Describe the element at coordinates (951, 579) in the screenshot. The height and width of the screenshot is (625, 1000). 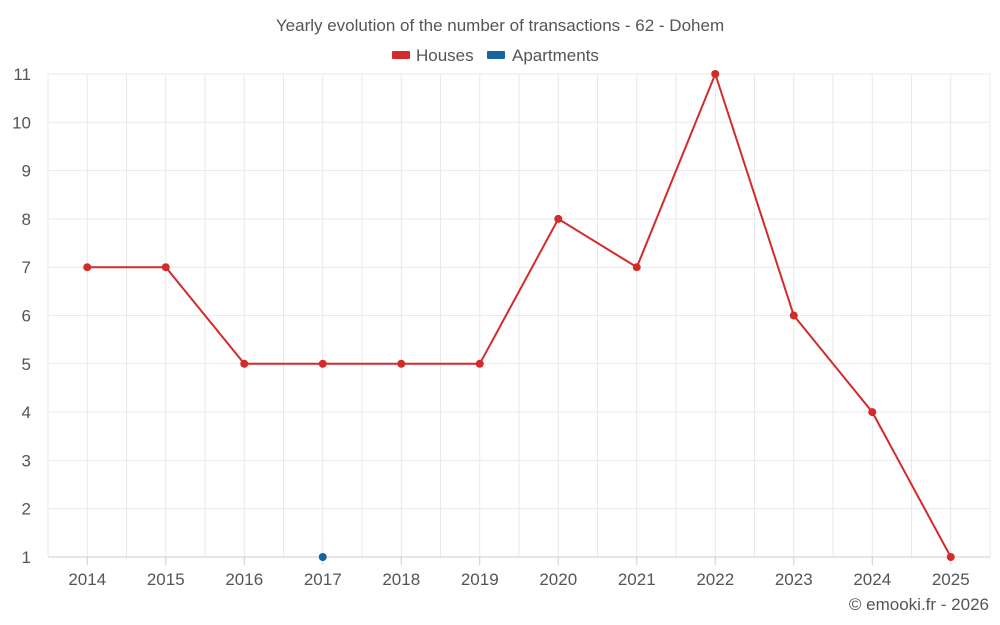
I see `x-tick-label: 2025` at that location.